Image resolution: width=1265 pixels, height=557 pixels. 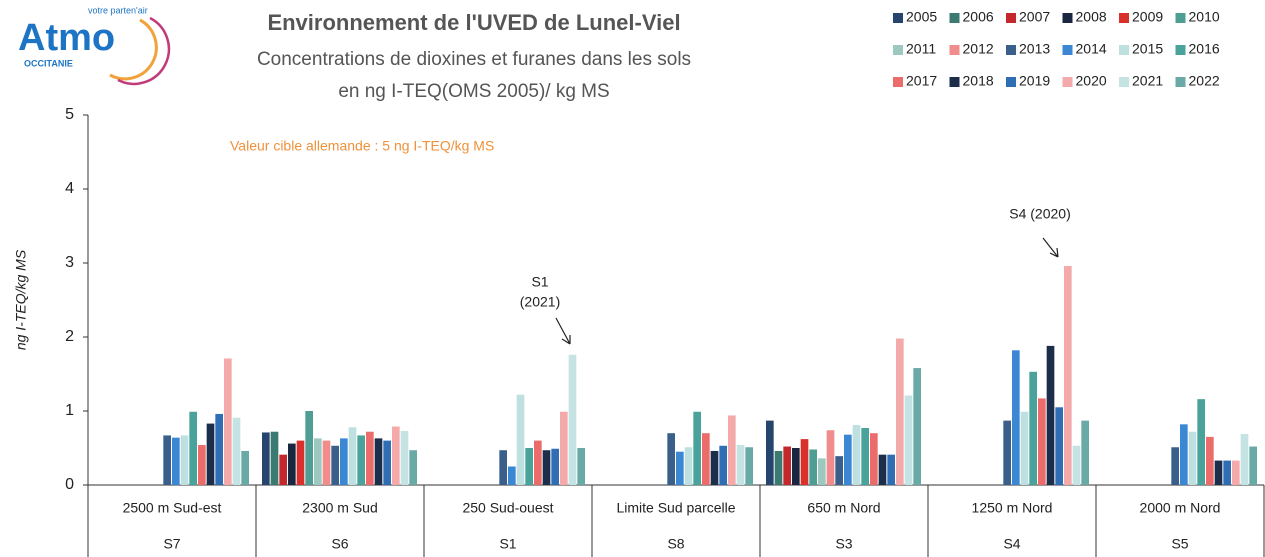 I want to click on x-tick-label: S7, so click(x=171, y=544).